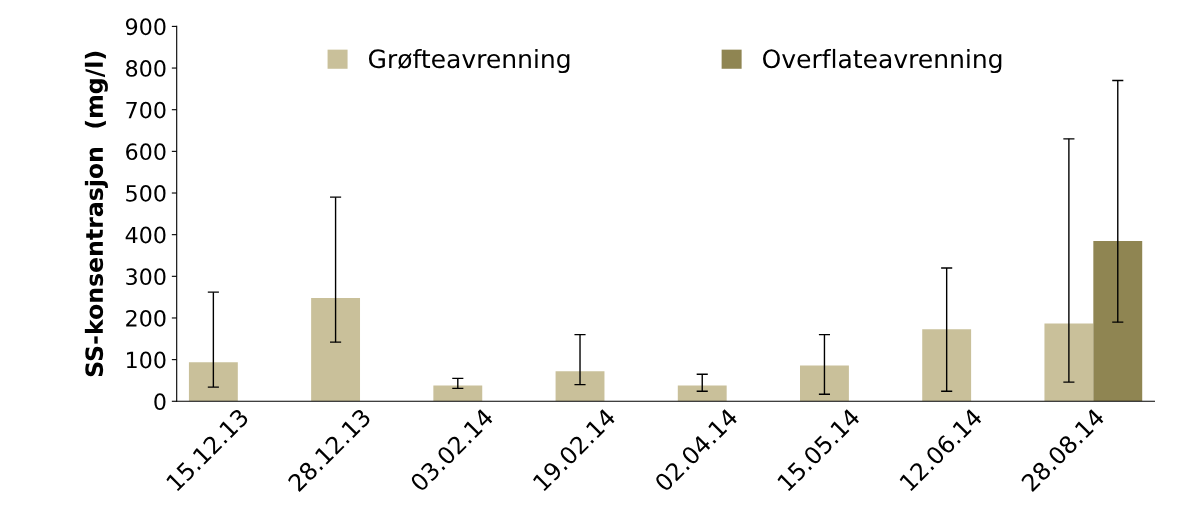 This screenshot has height=528, width=1178. I want to click on y-tick-label: 600, so click(146, 152).